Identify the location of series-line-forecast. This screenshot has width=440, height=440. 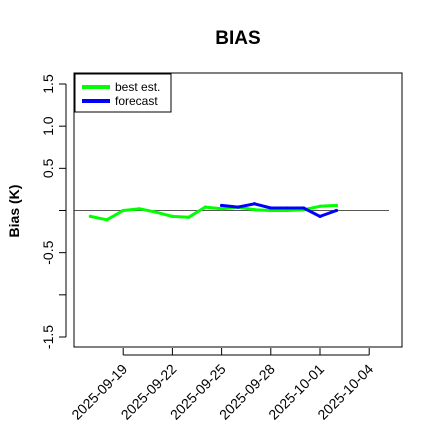
(279, 210).